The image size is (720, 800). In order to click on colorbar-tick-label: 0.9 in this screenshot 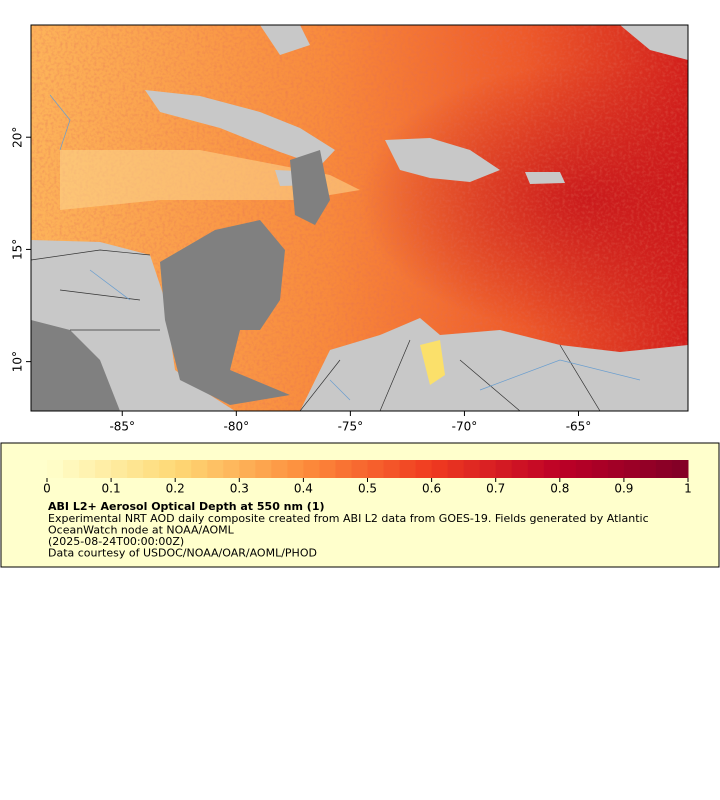, I will do `click(623, 489)`.